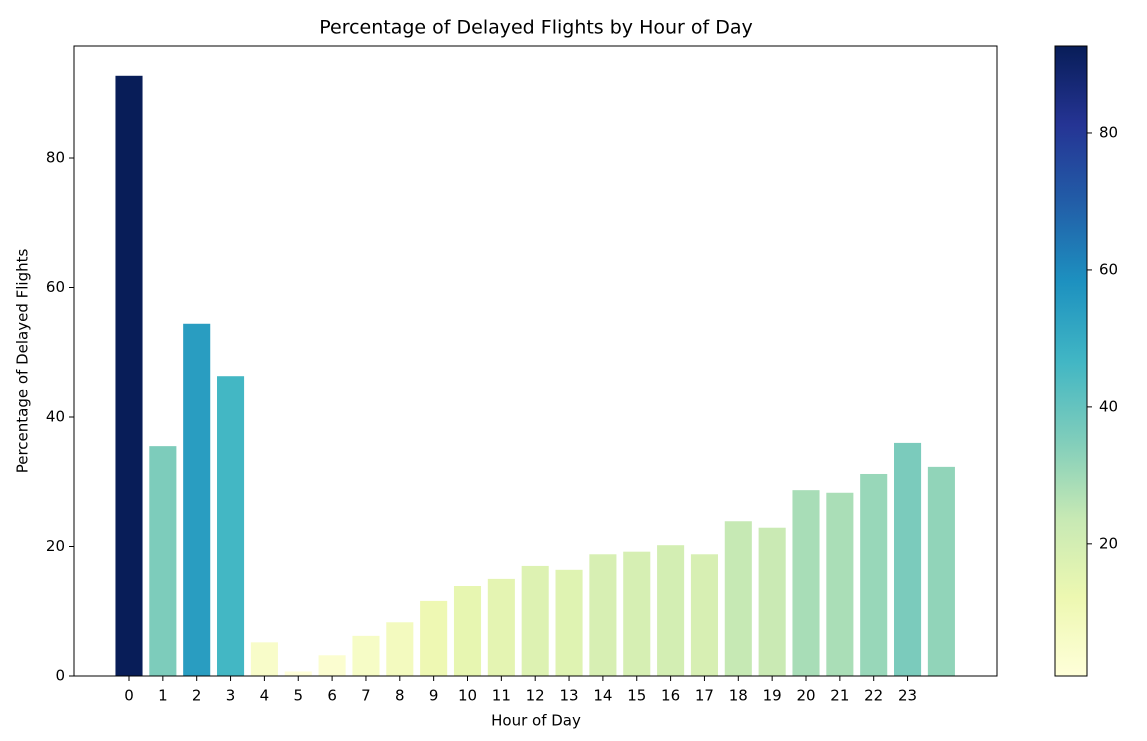 The height and width of the screenshot is (741, 1147). Describe the element at coordinates (434, 696) in the screenshot. I see `x-tick-label: 9` at that location.